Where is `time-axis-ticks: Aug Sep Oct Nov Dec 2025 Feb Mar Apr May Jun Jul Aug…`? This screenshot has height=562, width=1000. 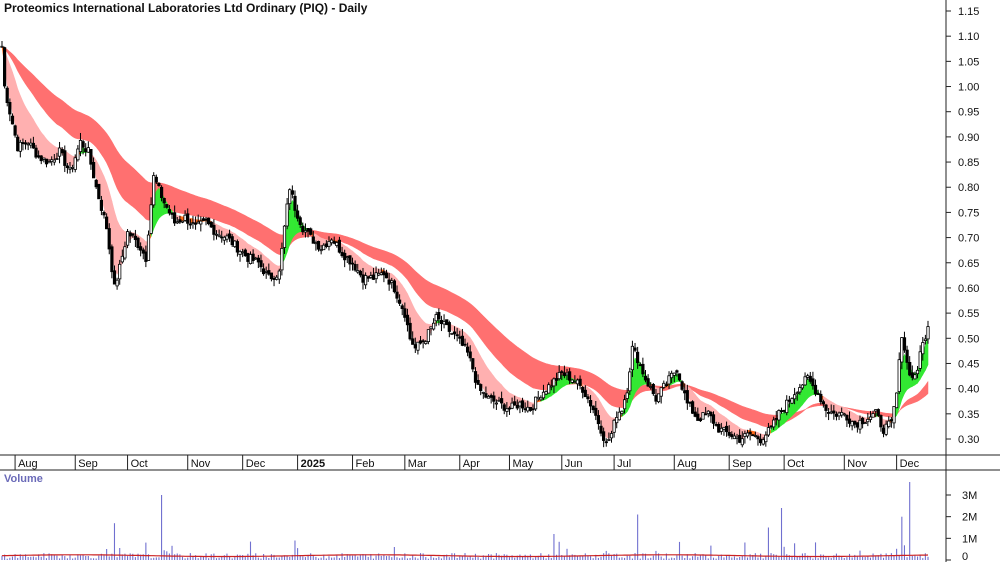
time-axis-ticks: Aug Sep Oct Nov Dec 2025 Feb Mar Apr May Jun Jul Aug… is located at coordinates (467, 462).